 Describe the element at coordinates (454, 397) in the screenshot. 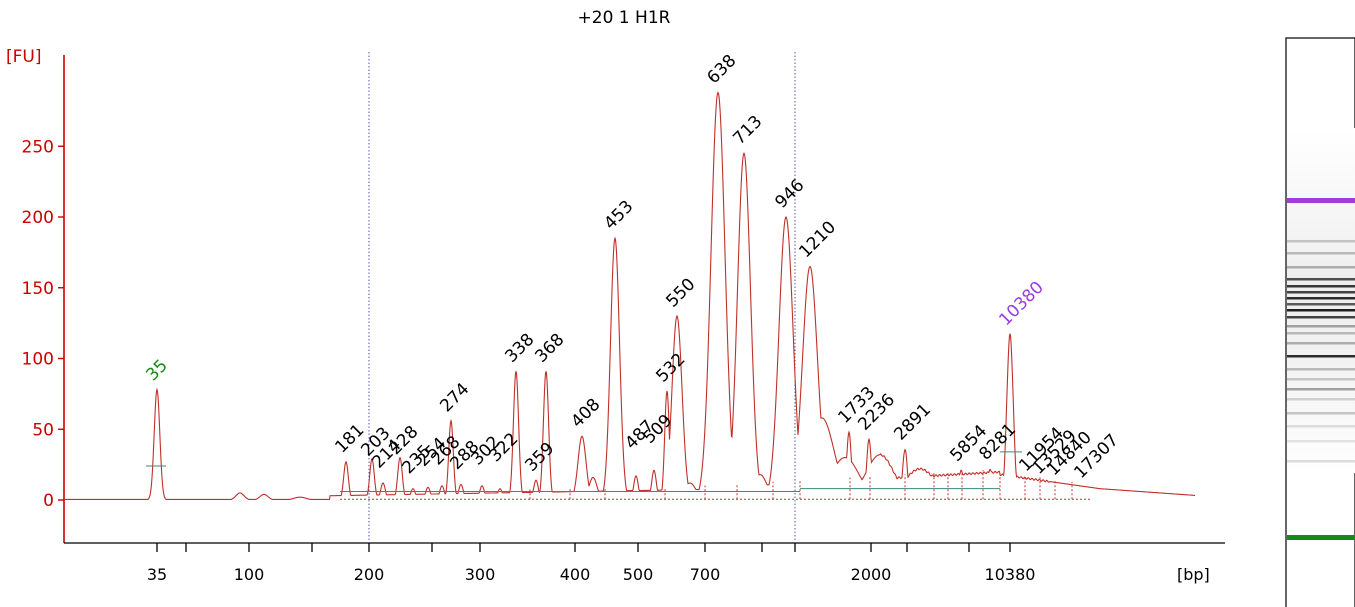

I see `peak-label: 274` at that location.